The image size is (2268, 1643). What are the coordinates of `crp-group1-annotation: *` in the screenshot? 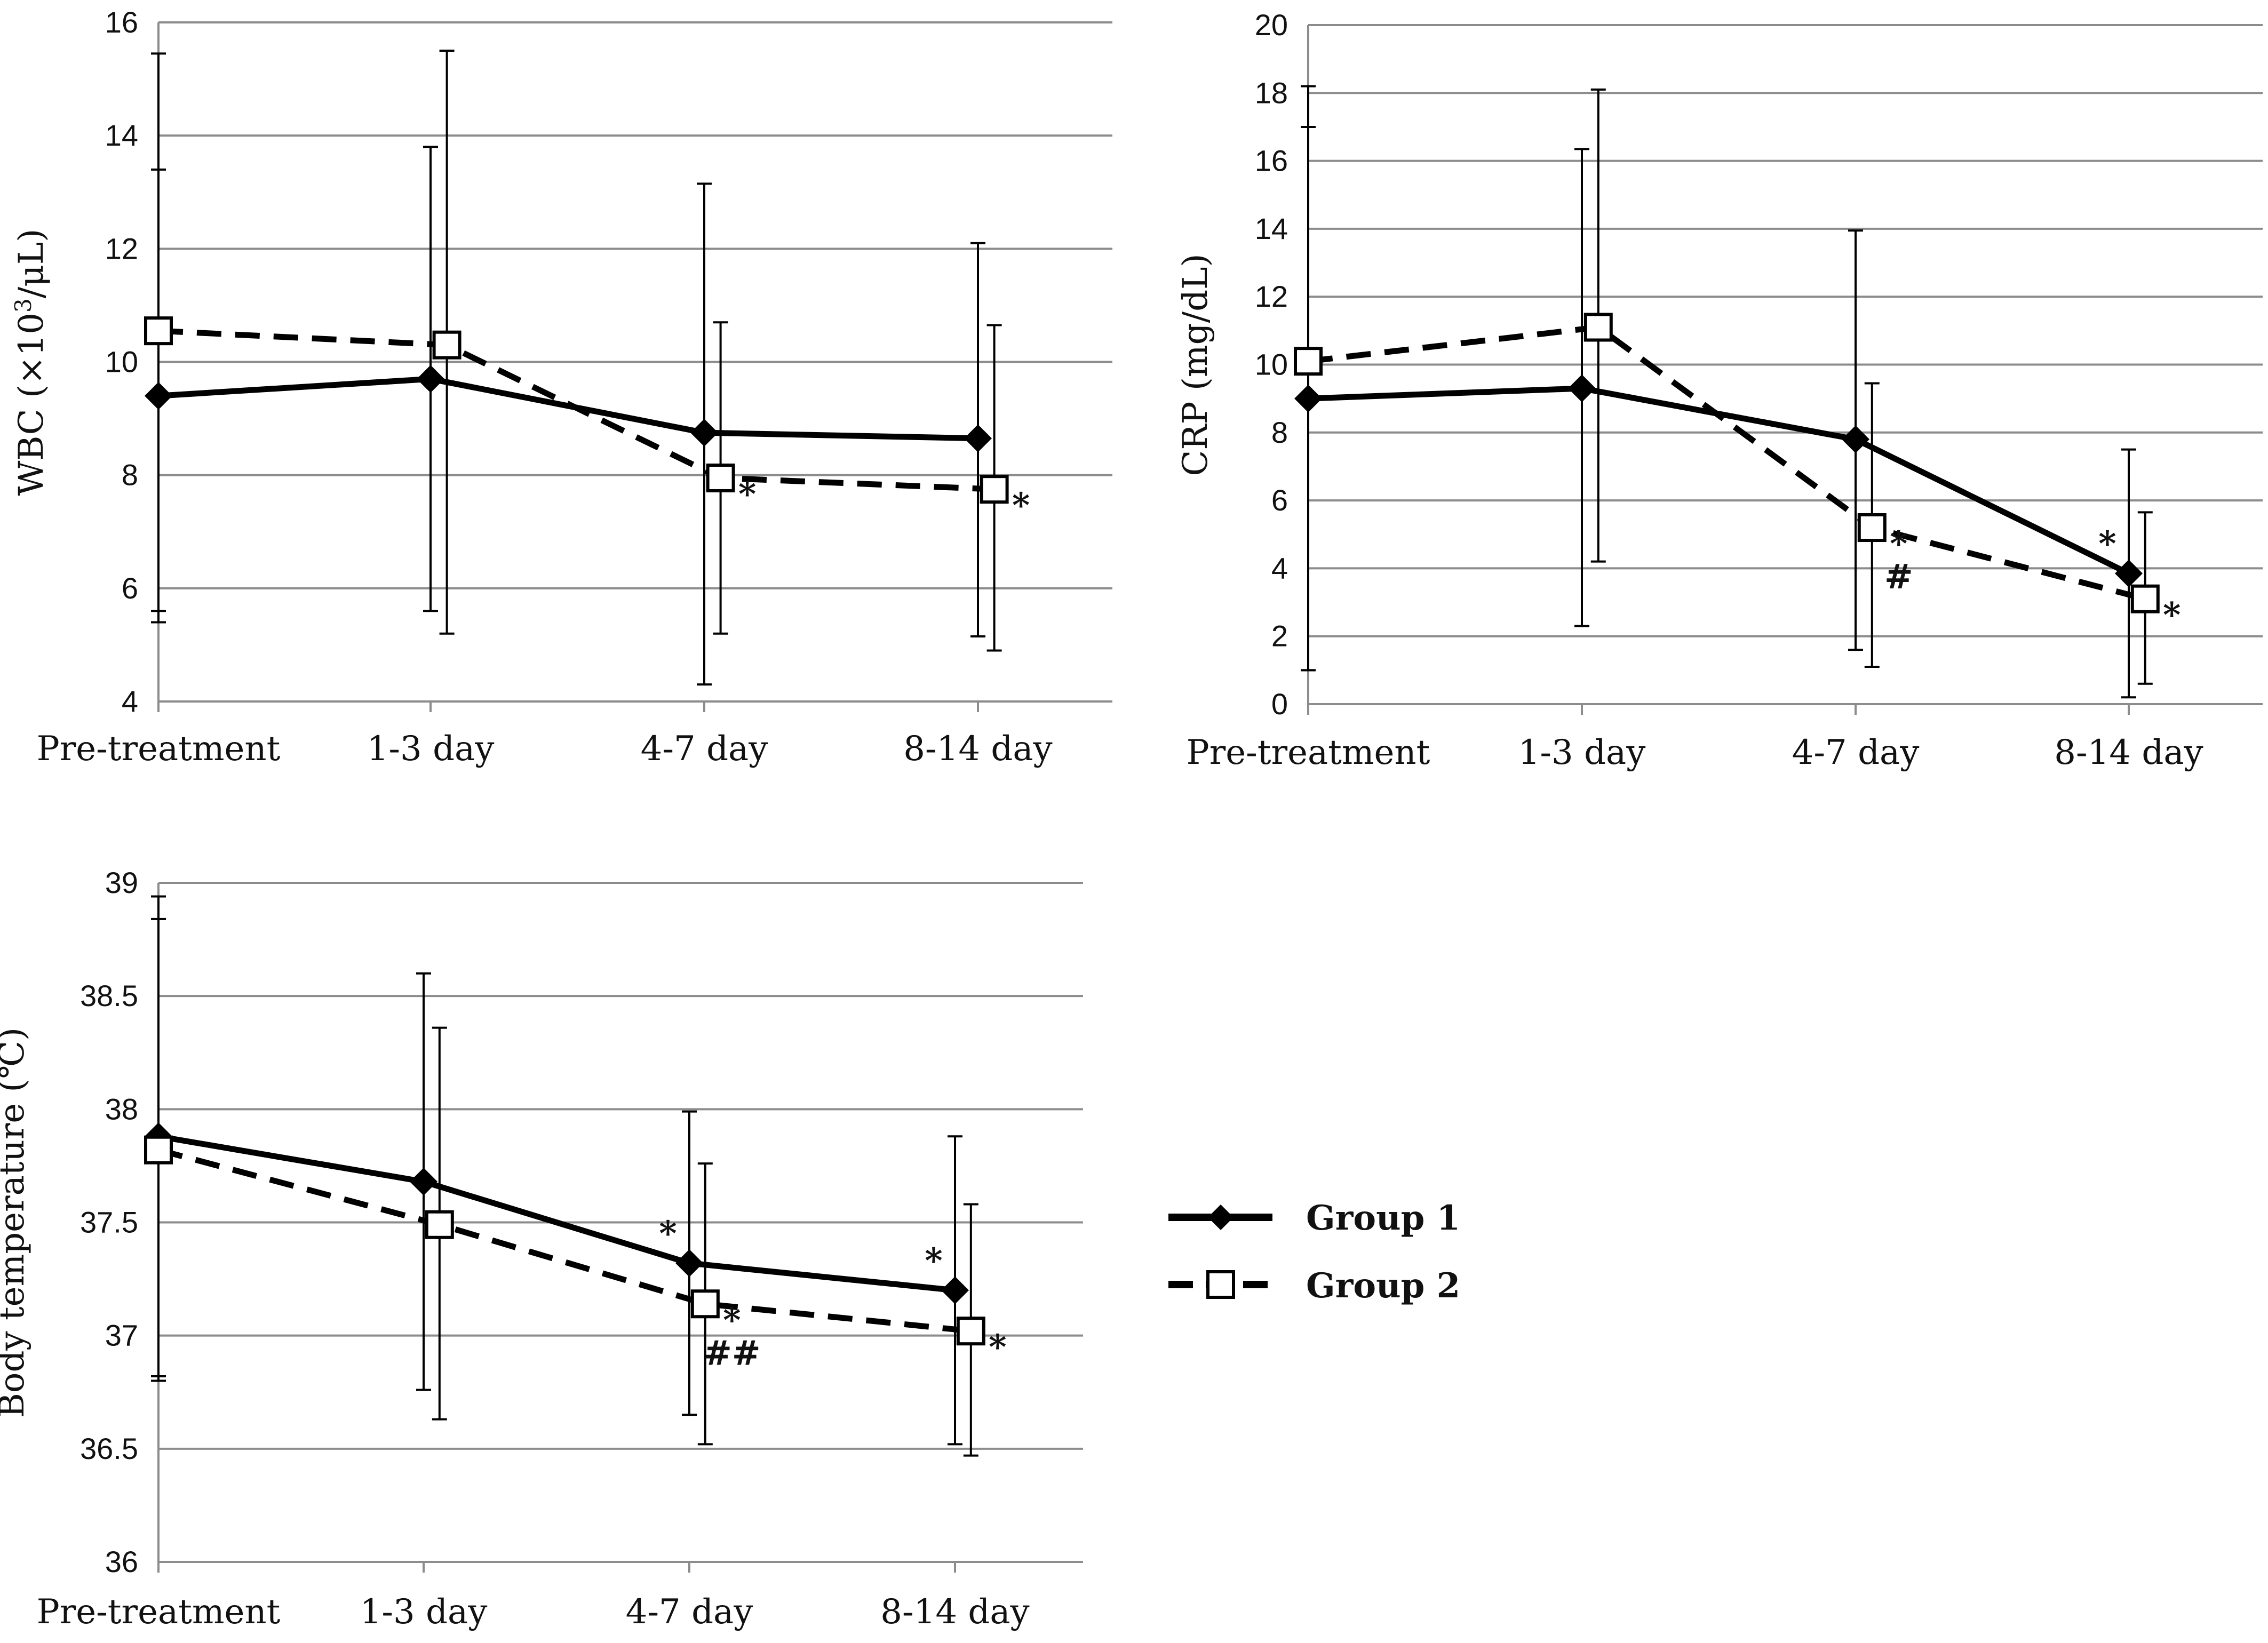 It's located at (2107, 544).